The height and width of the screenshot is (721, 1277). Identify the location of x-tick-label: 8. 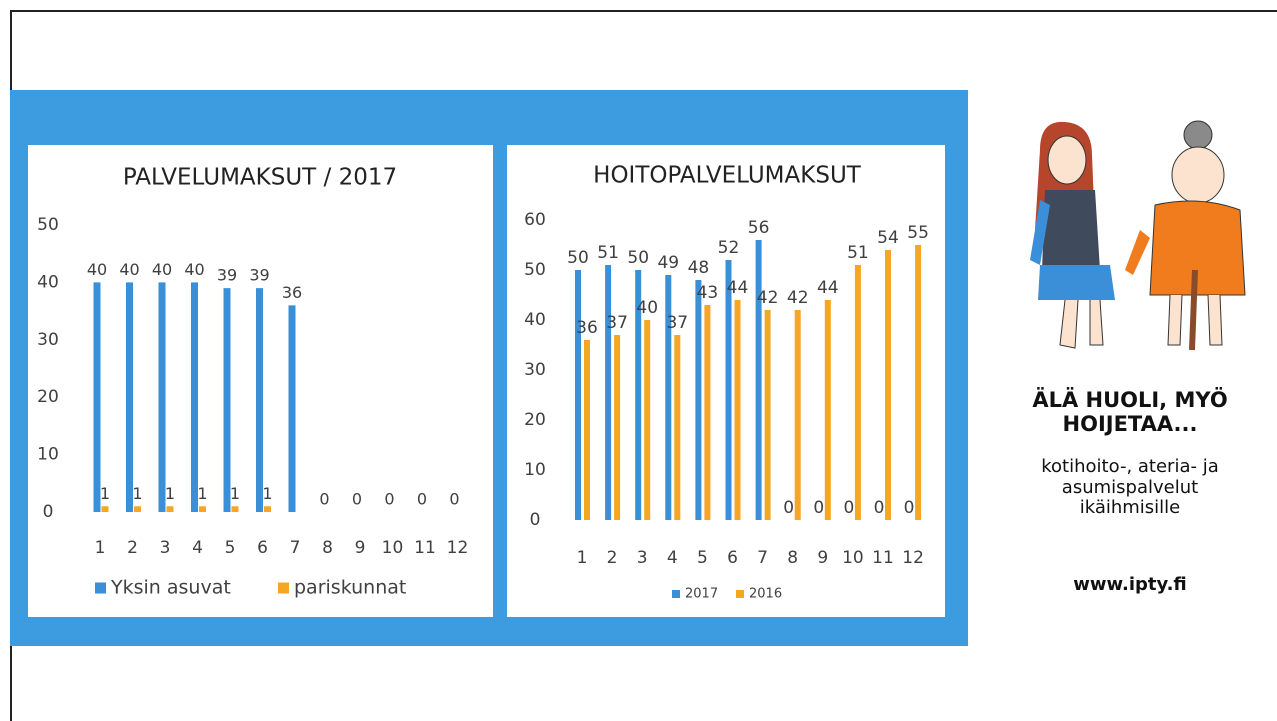
(327, 548).